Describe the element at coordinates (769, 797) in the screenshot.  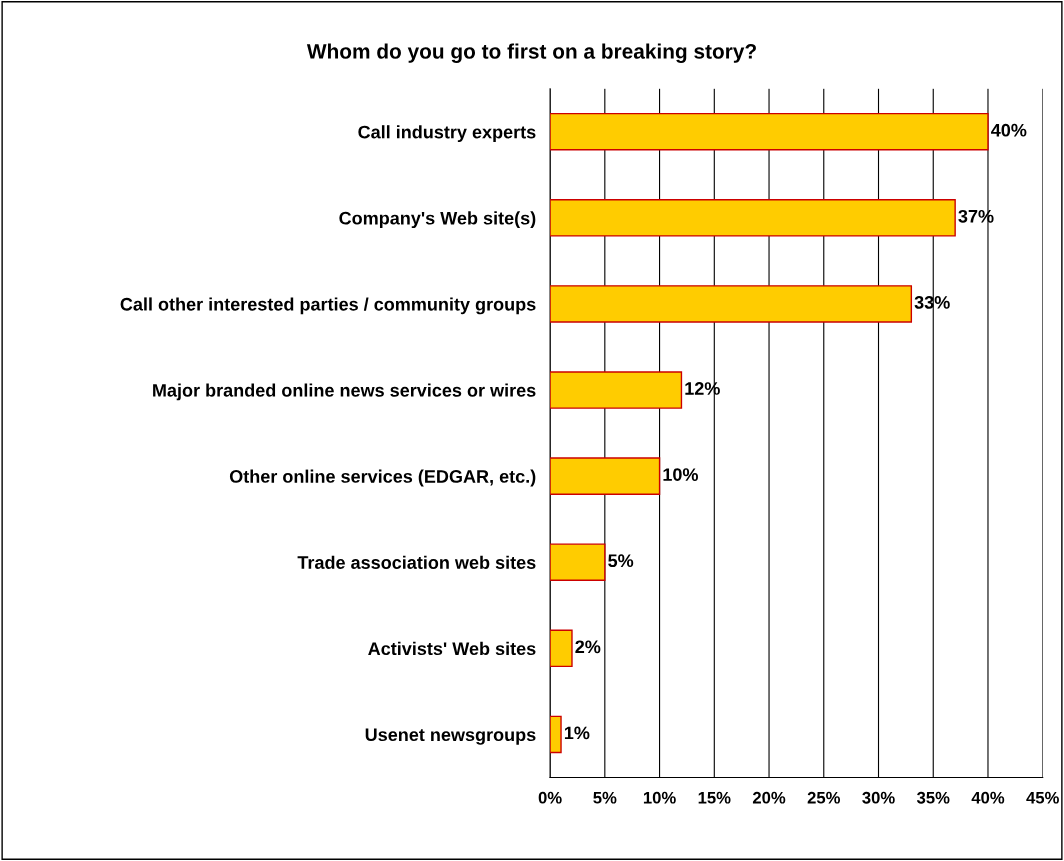
I see `x-tick-label: 20%` at that location.